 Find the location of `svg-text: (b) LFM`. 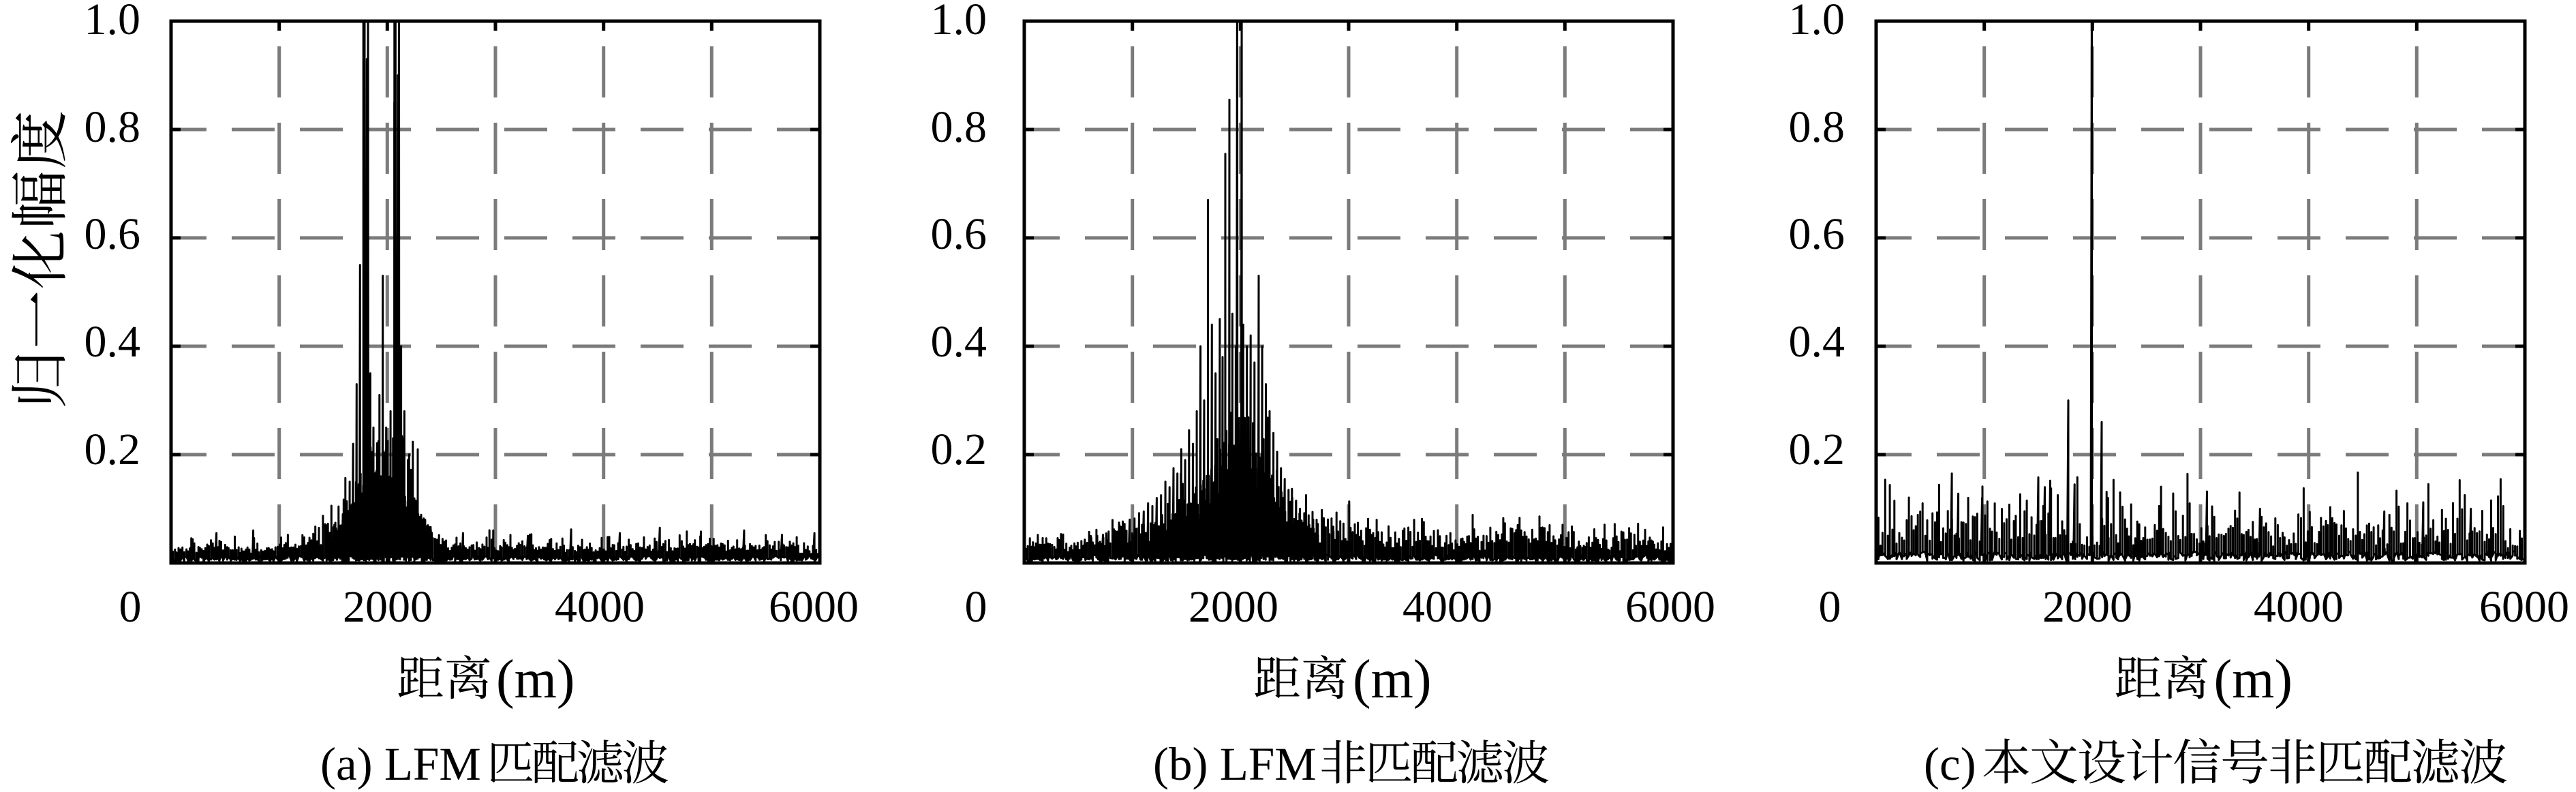

svg-text: (b) LFM is located at coordinates (1235, 764).